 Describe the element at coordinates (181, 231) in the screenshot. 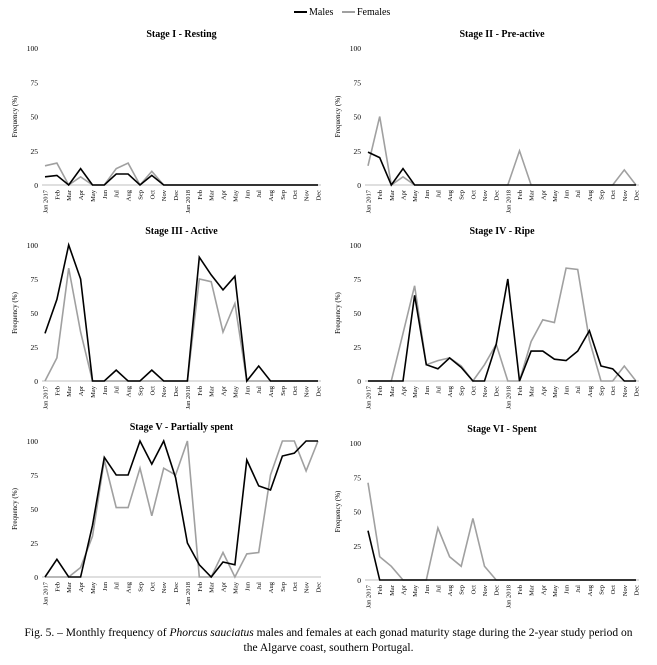

I see `panel-title: Stage III - Active` at that location.